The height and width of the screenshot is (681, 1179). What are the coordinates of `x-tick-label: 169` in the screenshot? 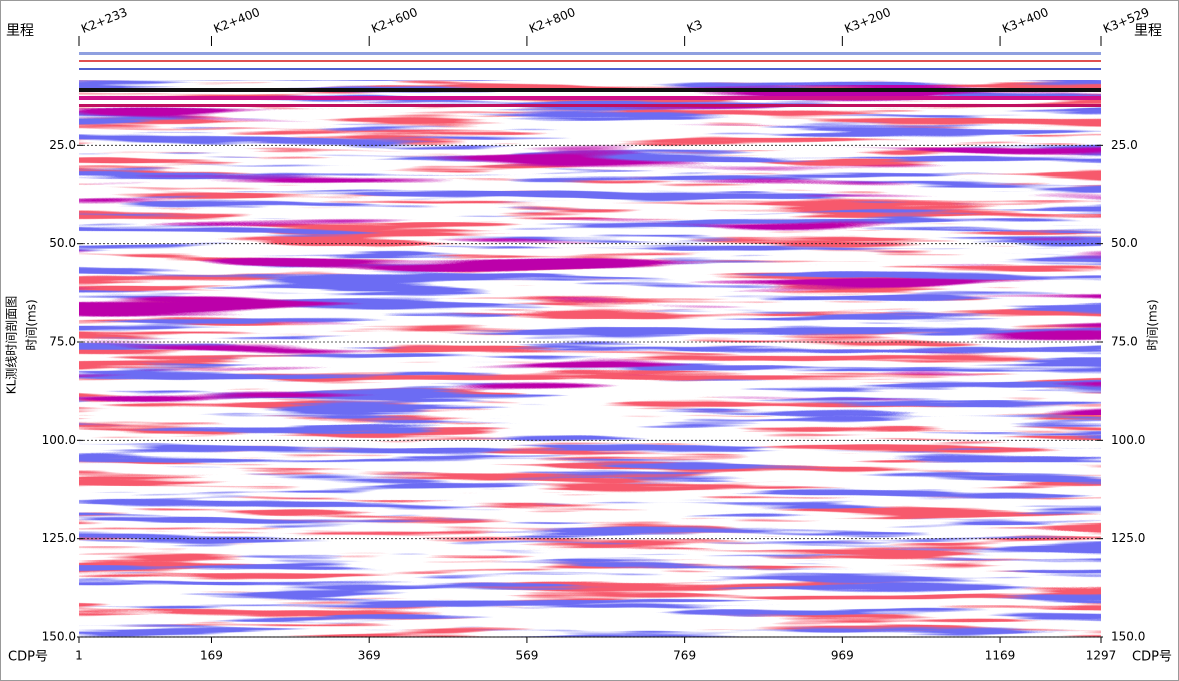 It's located at (211, 656).